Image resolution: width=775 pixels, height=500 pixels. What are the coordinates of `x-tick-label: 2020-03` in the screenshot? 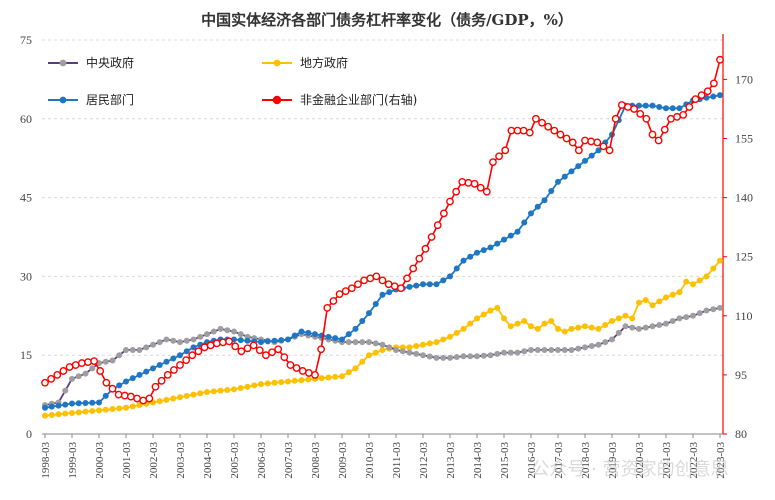 It's located at (640, 460).